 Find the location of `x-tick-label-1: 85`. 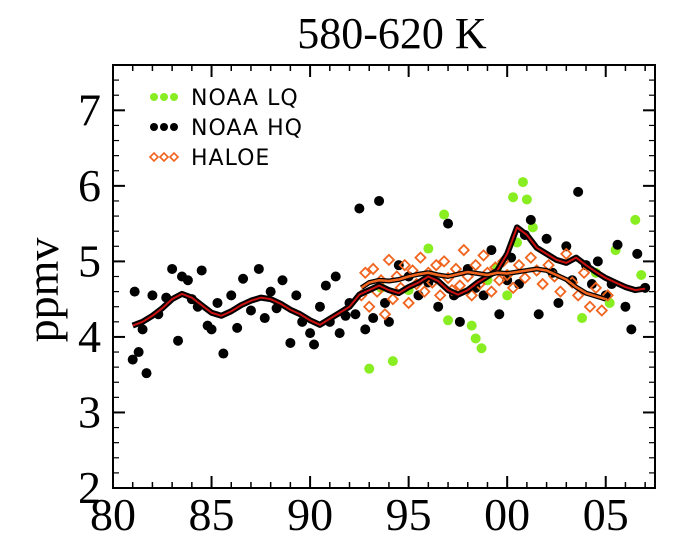

x-tick-label-1: 85 is located at coordinates (212, 514).